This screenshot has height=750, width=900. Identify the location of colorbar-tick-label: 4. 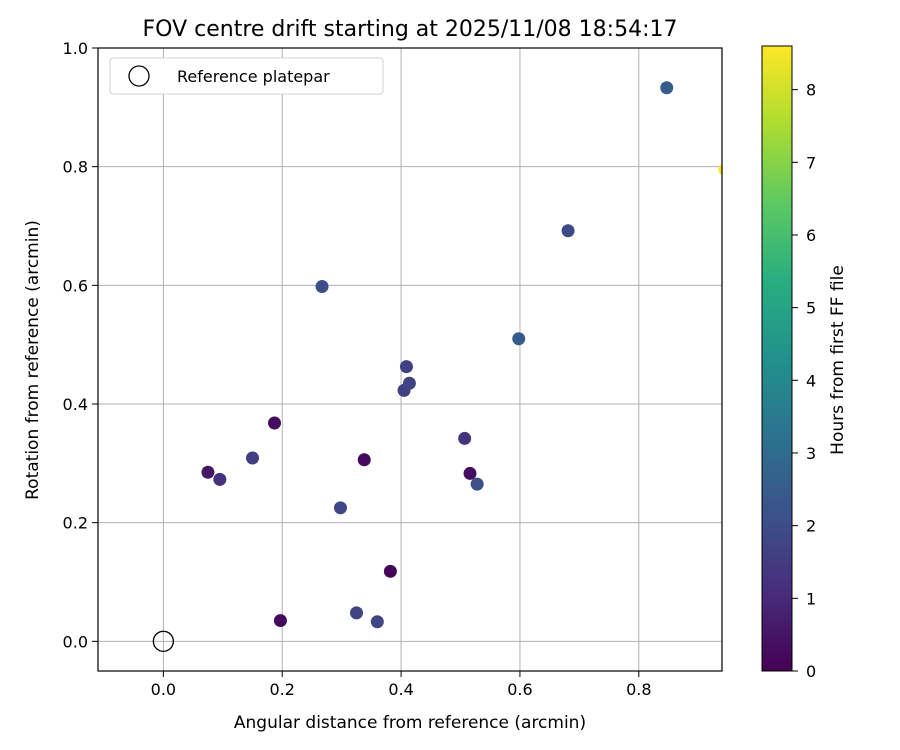
(811, 380).